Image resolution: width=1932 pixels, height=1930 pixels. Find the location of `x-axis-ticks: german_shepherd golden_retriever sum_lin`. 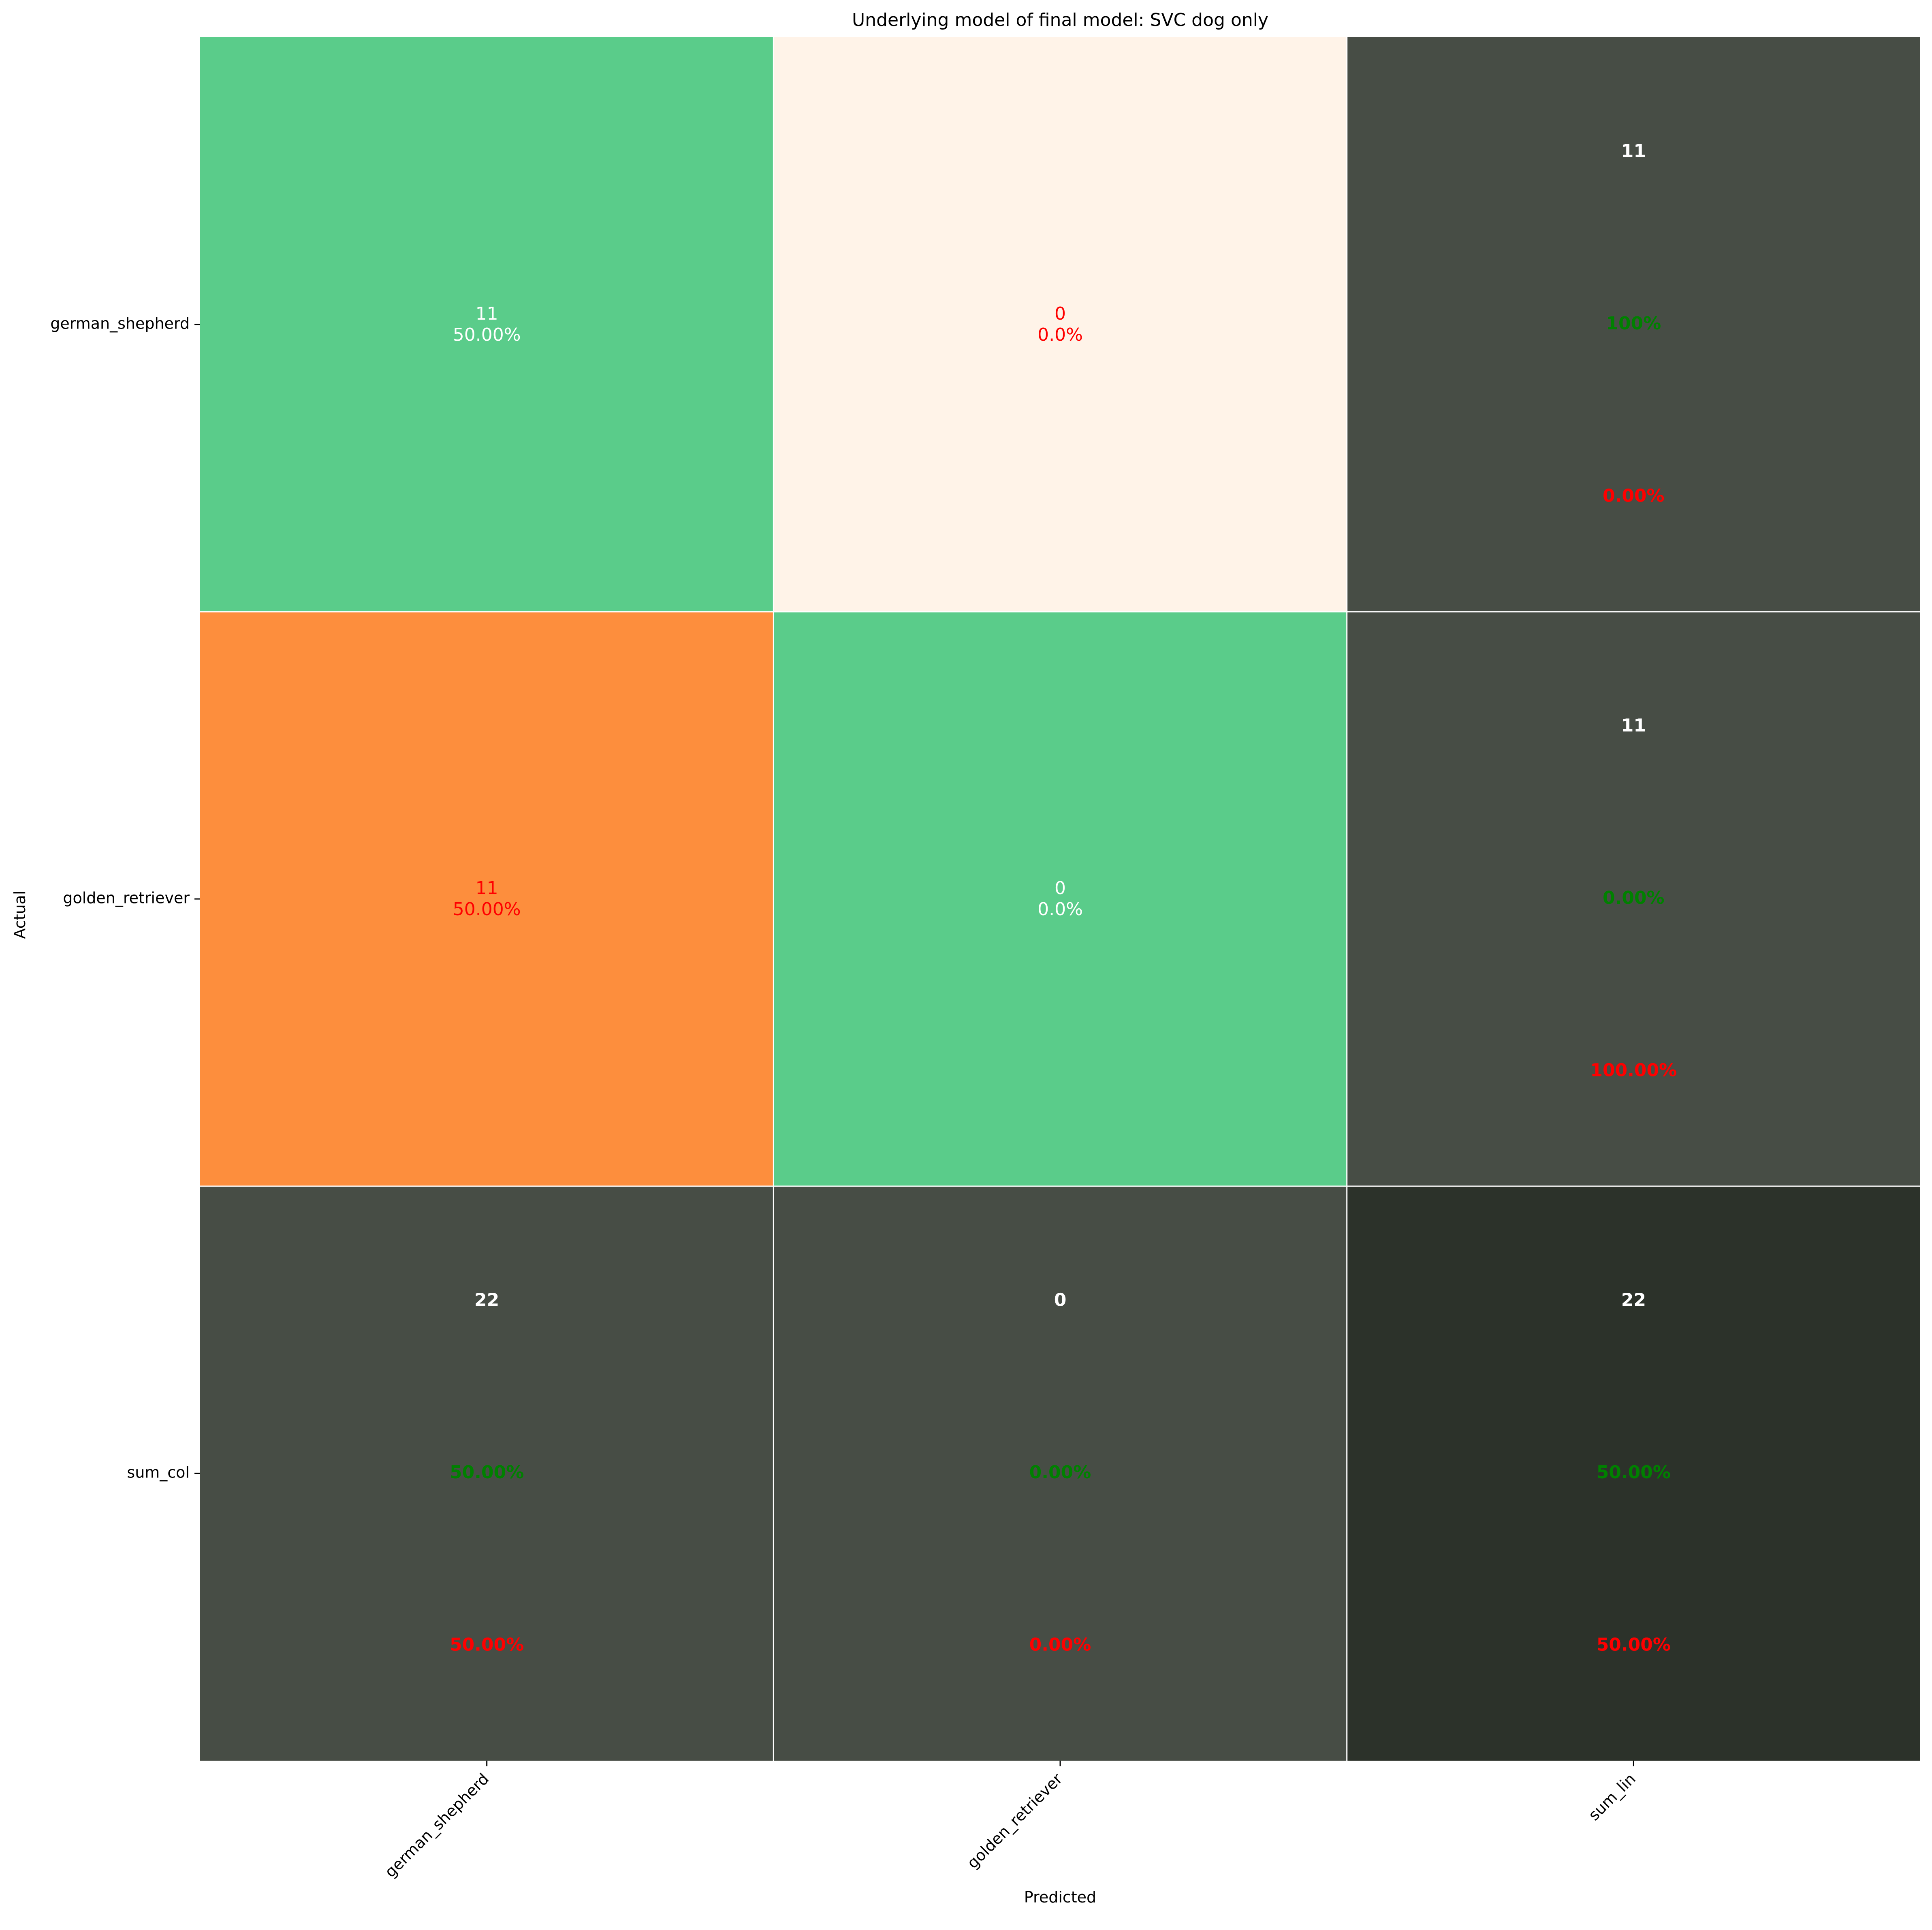

x-axis-ticks: german_shepherd golden_retriever sum_lin is located at coordinates (1010, 1821).